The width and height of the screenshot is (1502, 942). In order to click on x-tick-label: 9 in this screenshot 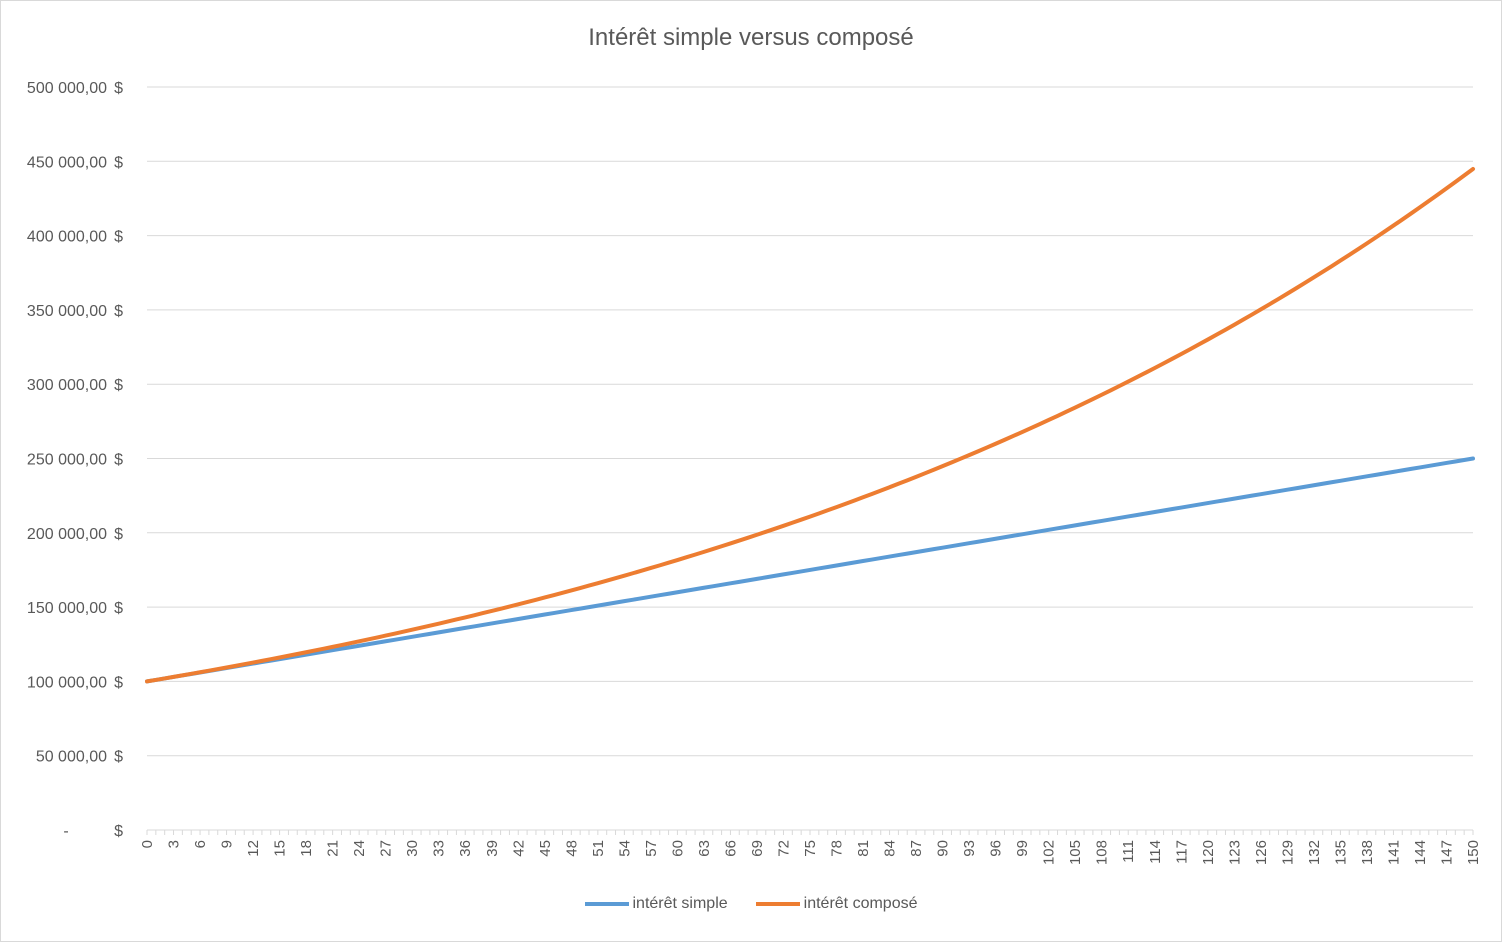, I will do `click(227, 844)`.